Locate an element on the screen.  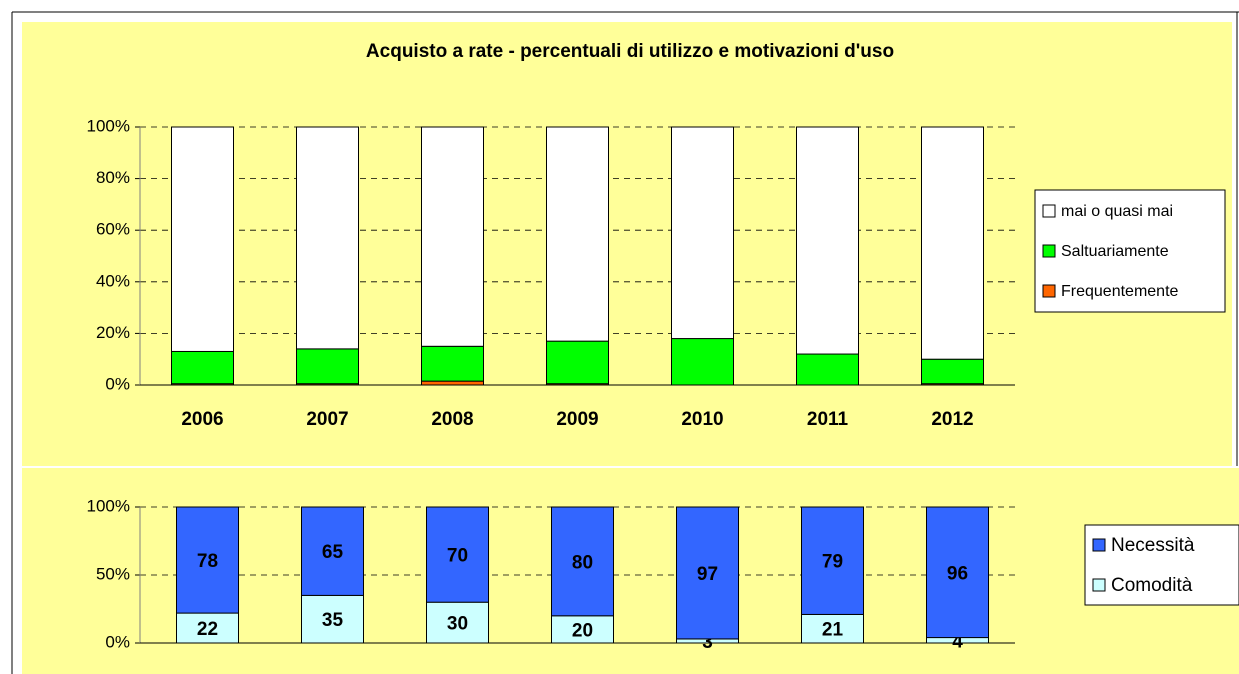
y-tick-label: 60% is located at coordinates (113, 229).